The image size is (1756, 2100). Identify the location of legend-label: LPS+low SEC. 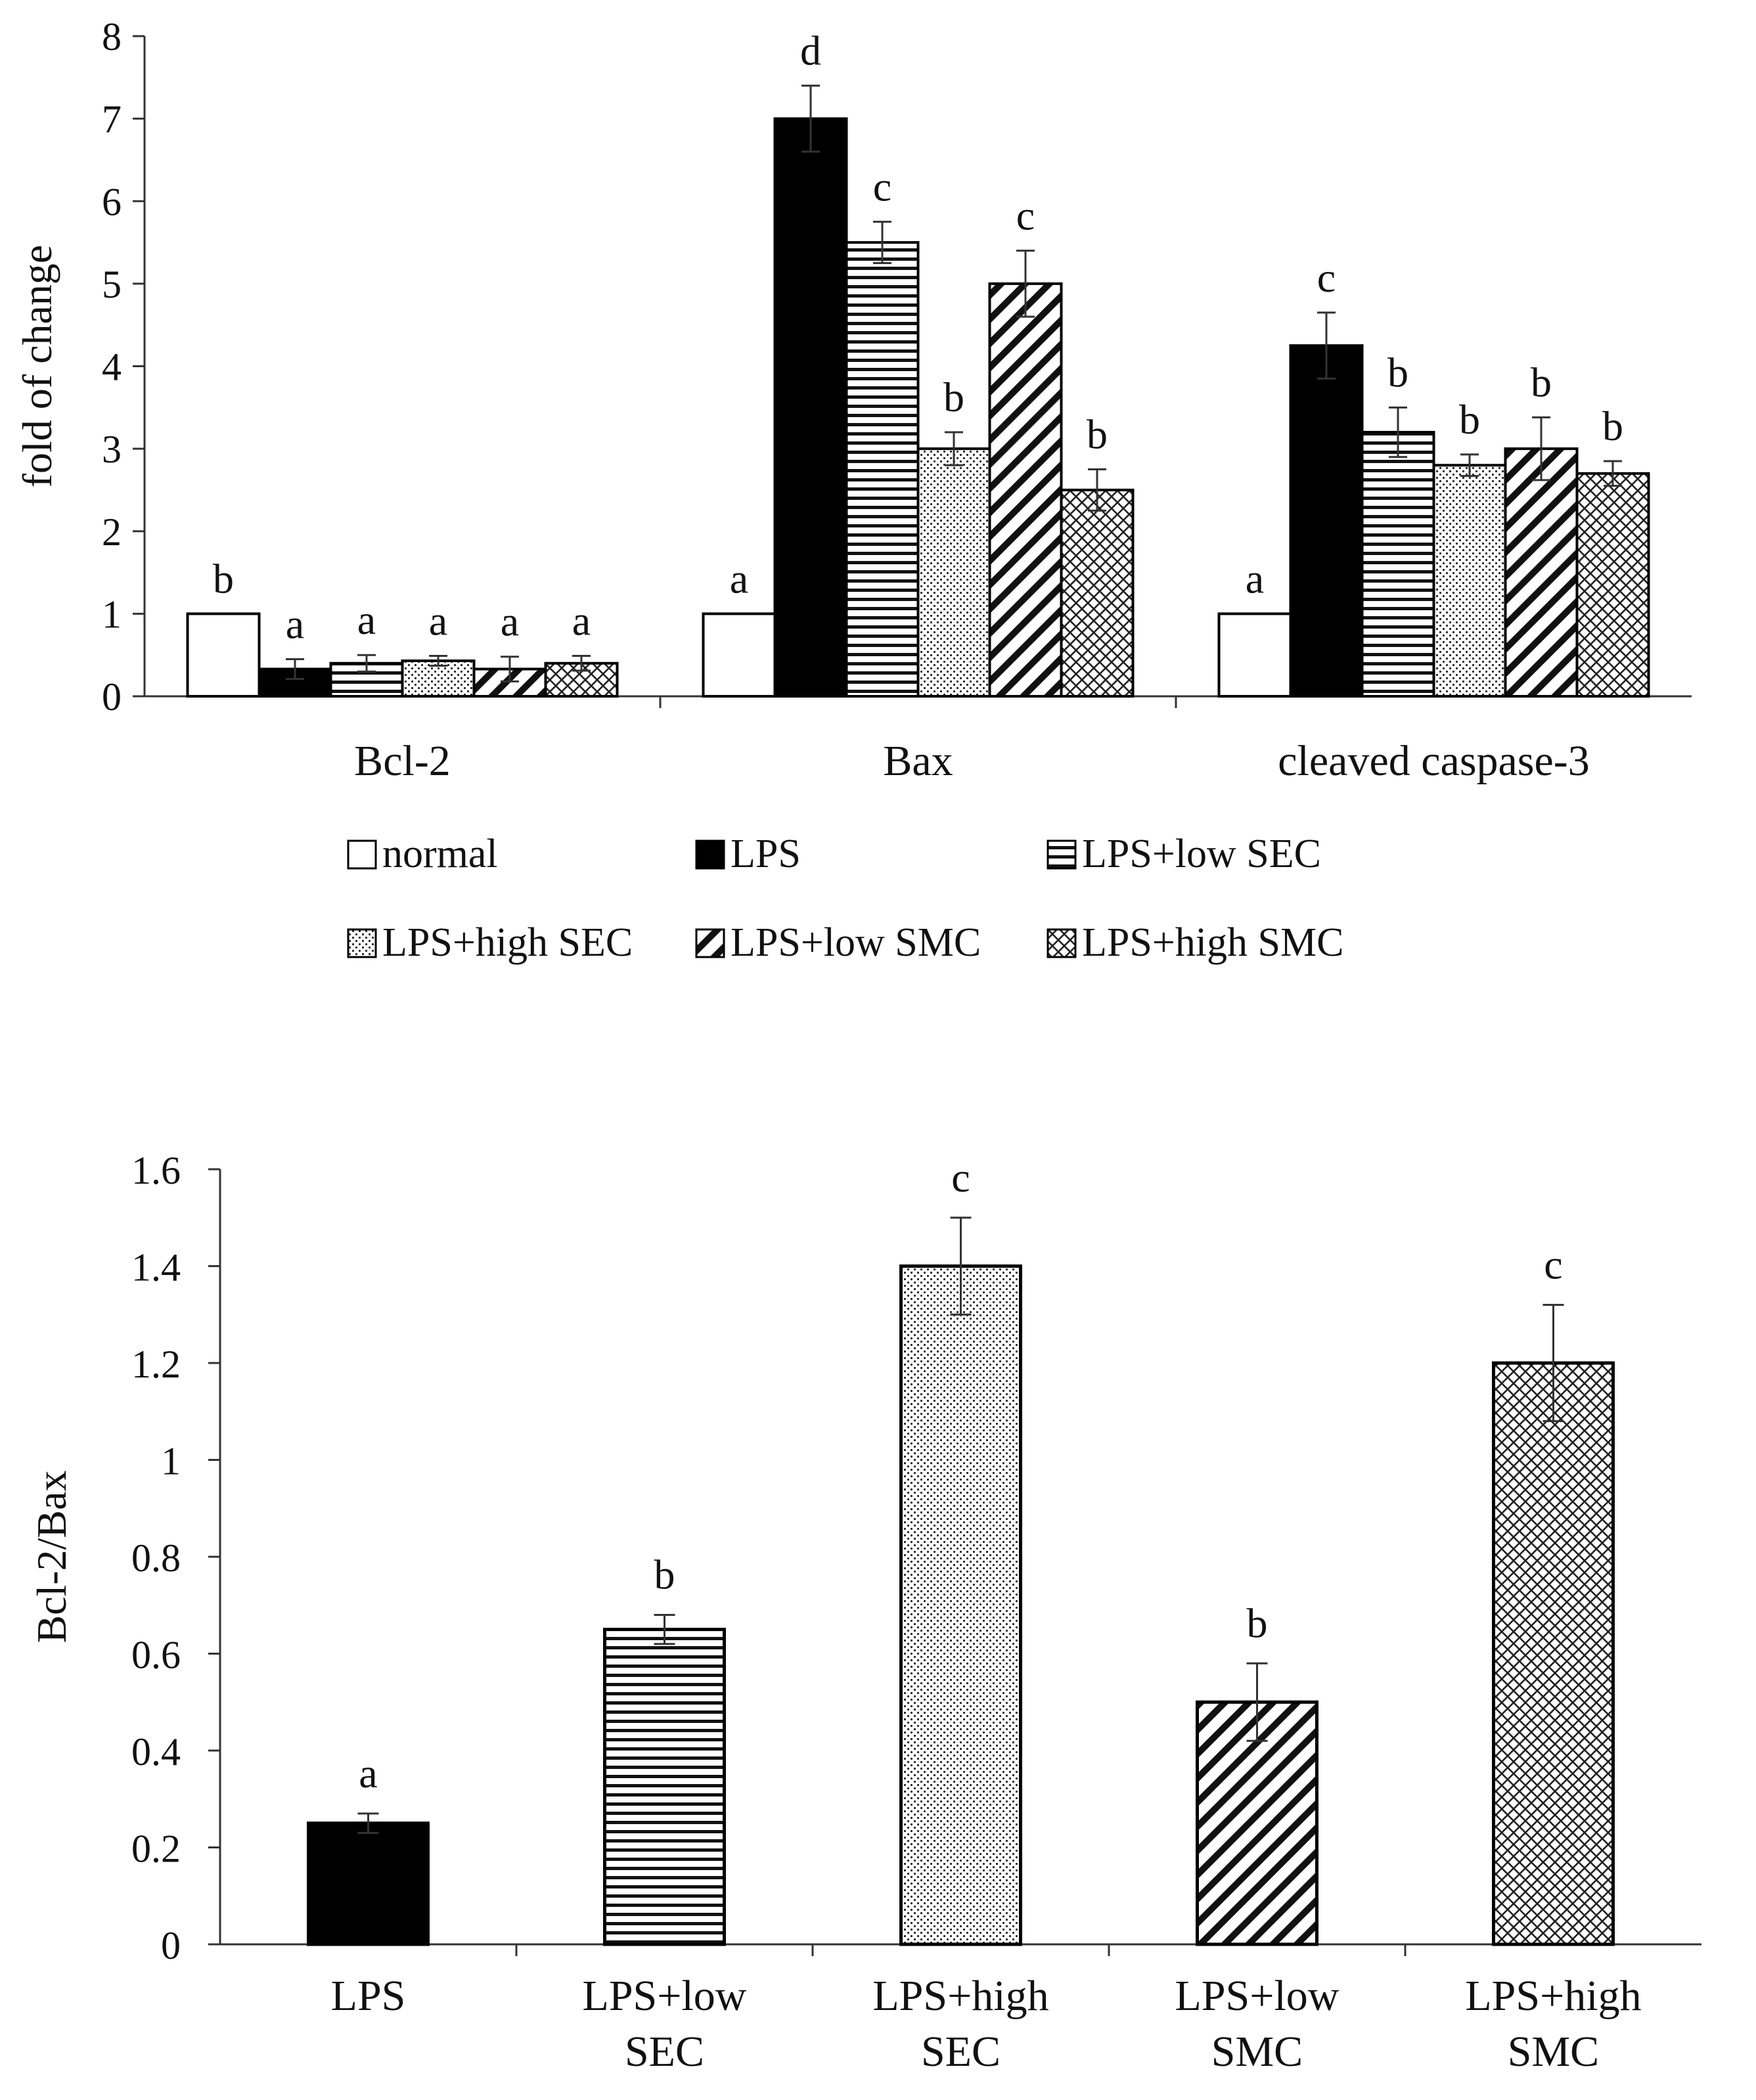
(1201, 854).